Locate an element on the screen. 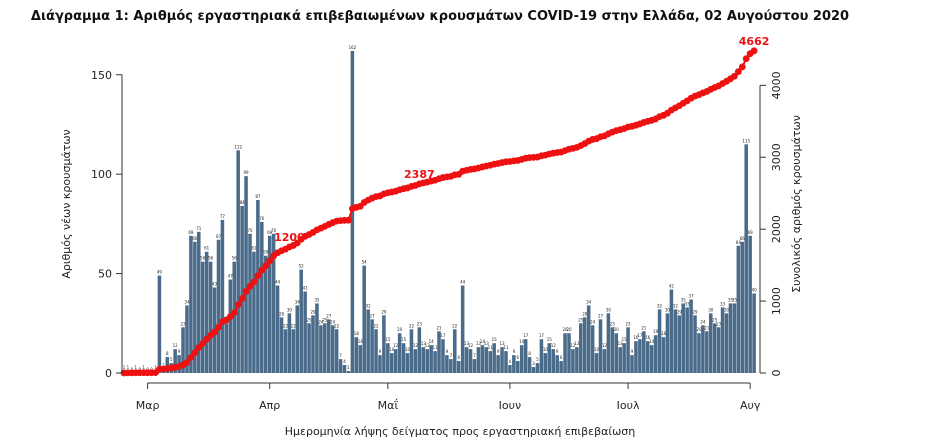  bar-value-label: 28 is located at coordinates (585, 313).